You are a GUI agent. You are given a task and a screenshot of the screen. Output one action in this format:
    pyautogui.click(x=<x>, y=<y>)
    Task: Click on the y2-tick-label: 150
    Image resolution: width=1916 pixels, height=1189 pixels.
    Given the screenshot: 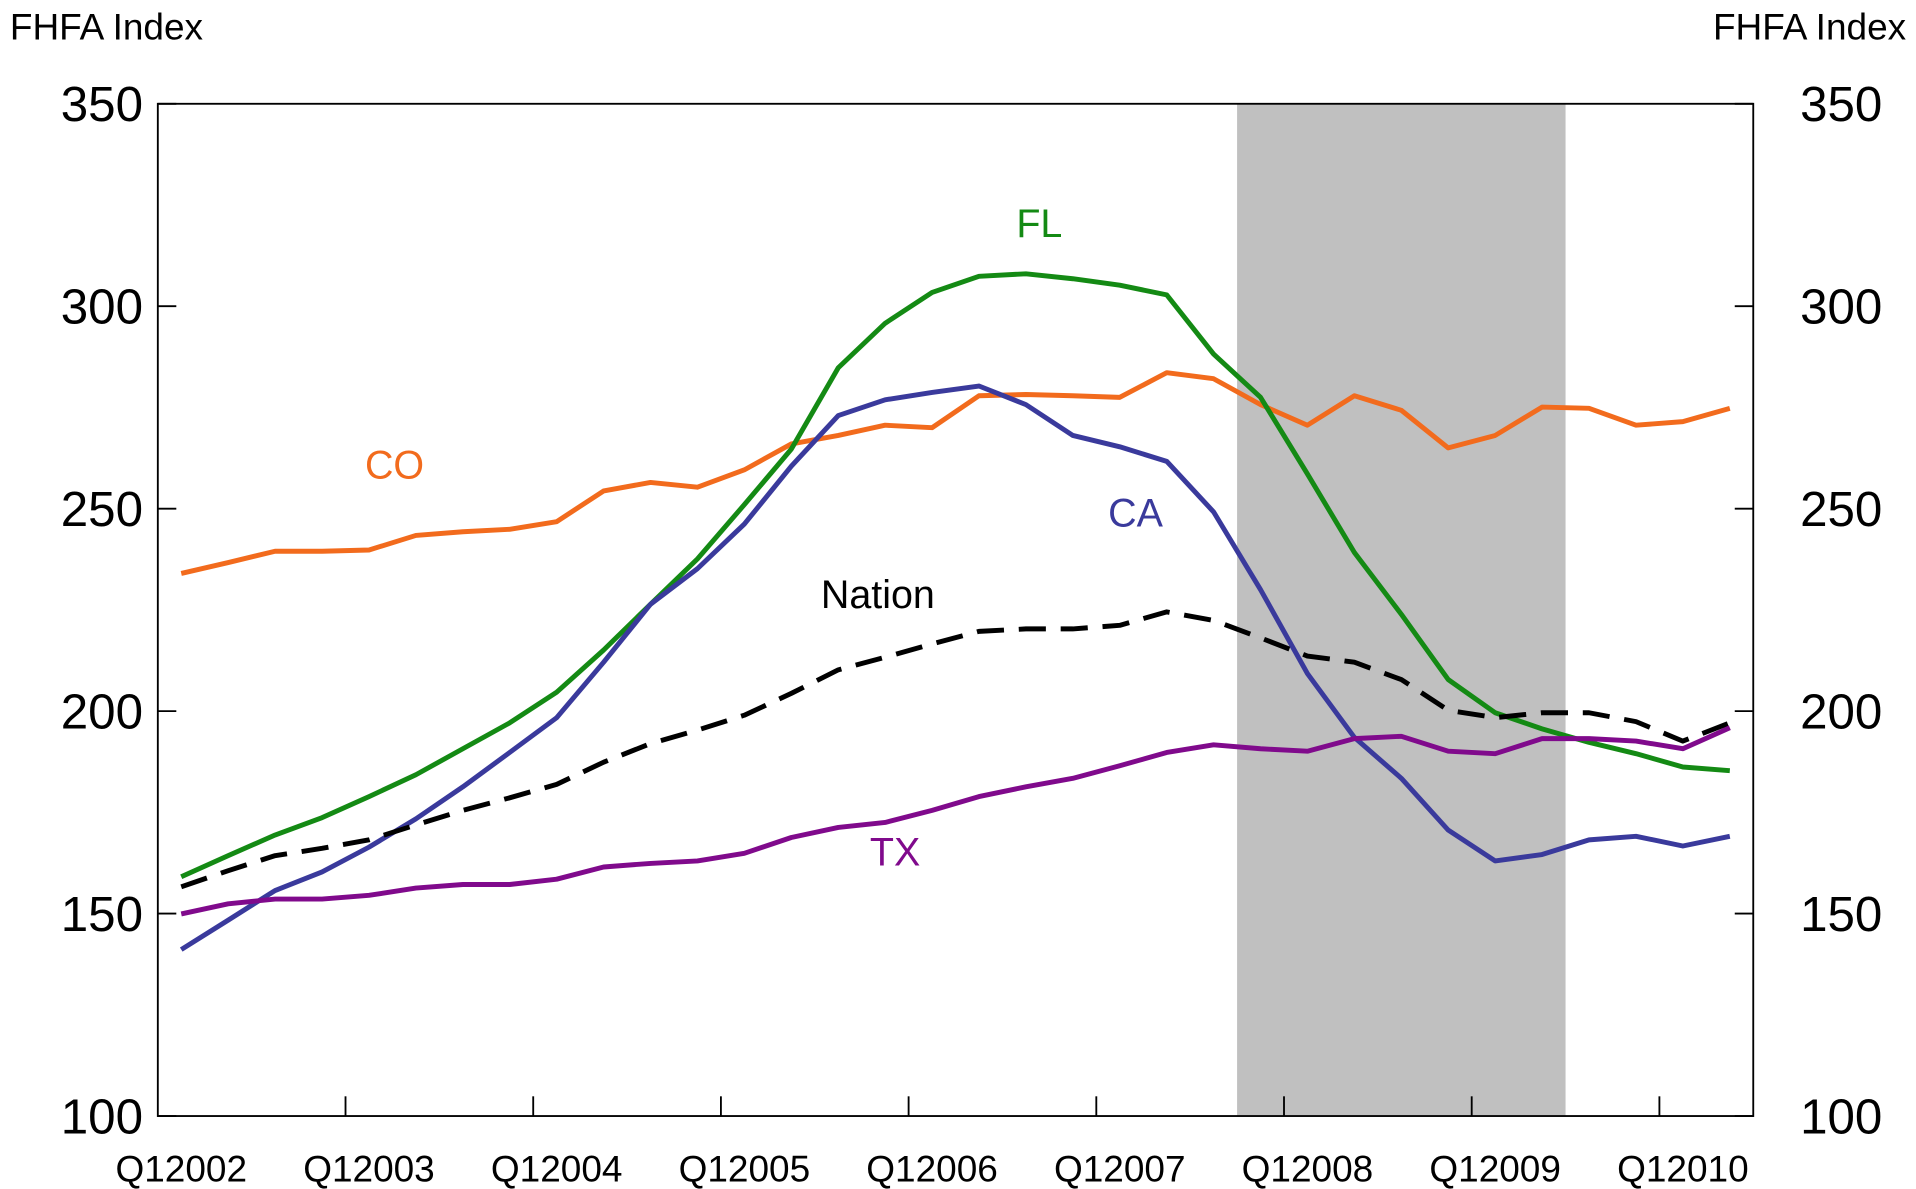 What is the action you would take?
    pyautogui.click(x=1841, y=914)
    